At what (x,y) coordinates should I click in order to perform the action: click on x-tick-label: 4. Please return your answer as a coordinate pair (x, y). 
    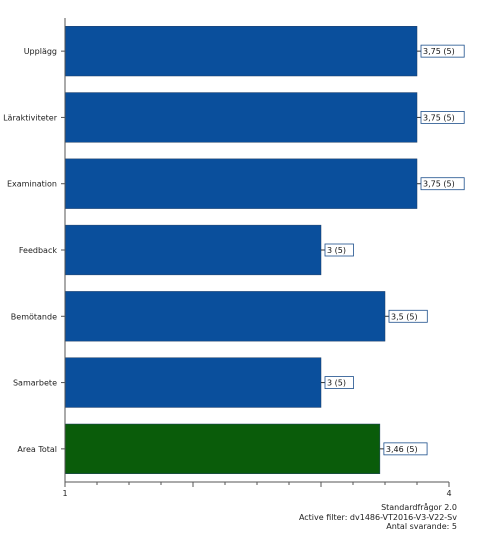
    Looking at the image, I should click on (448, 493).